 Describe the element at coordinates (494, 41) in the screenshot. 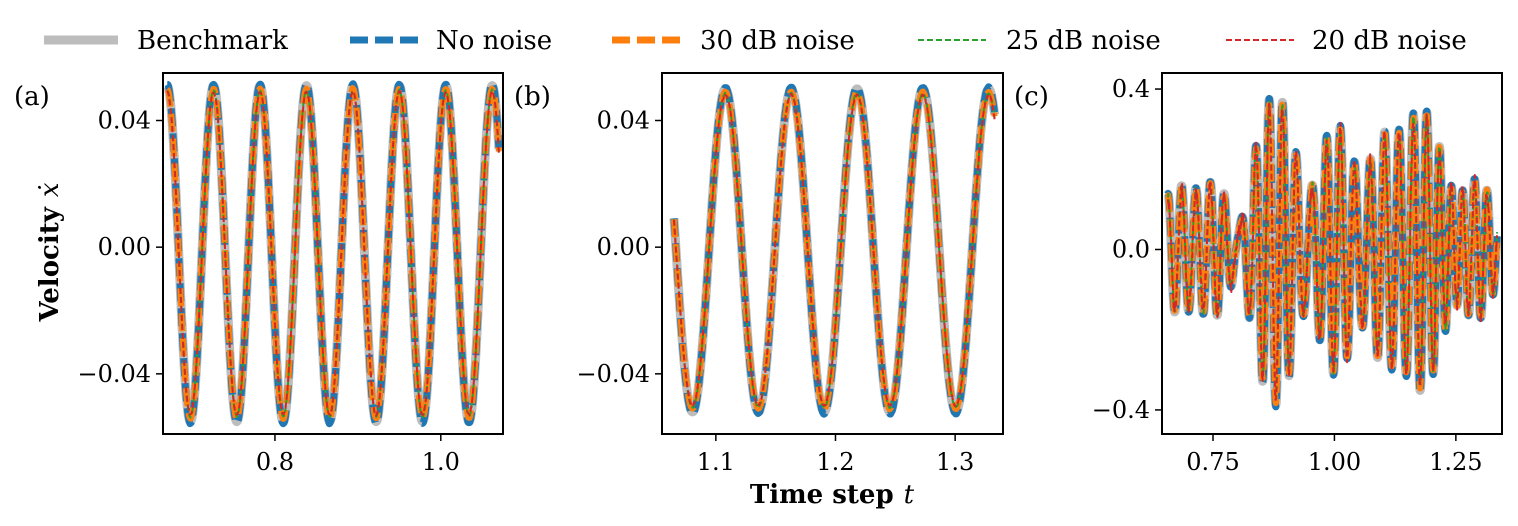

I see `legend-label-no-noise: No noise` at that location.